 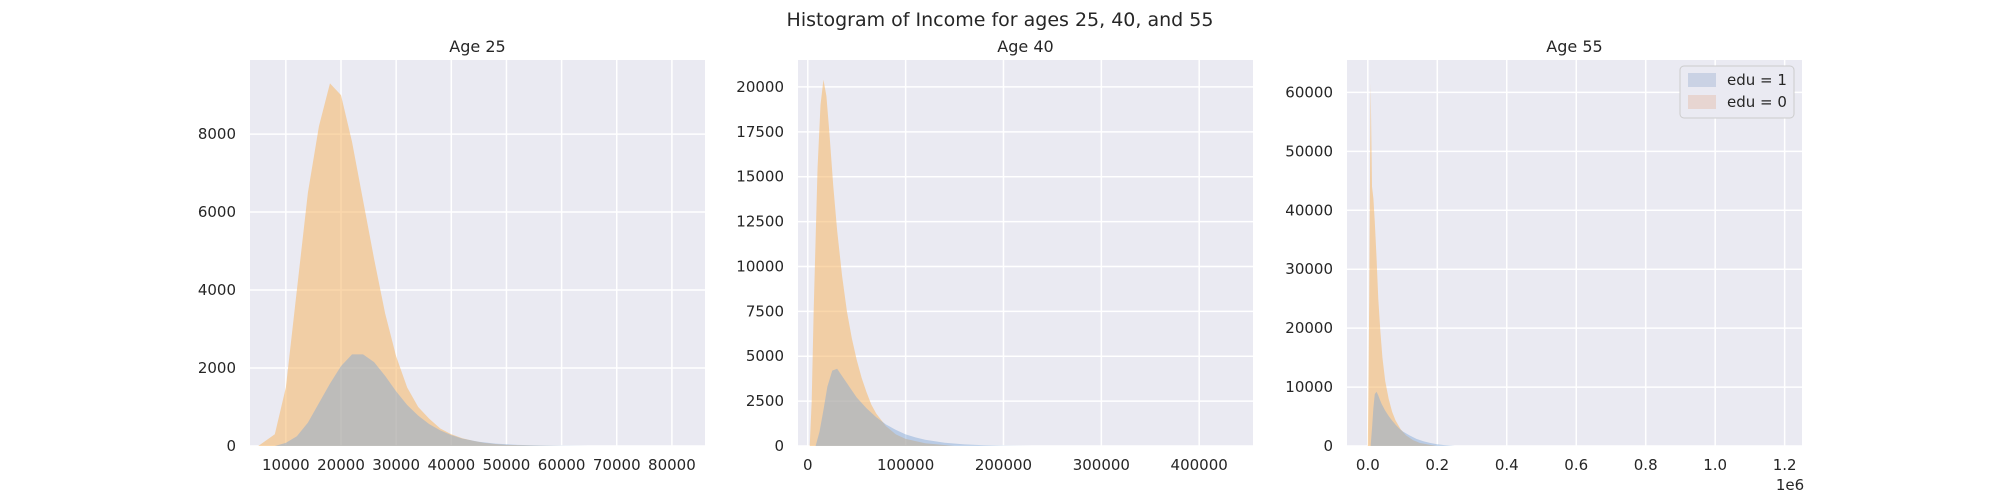 What do you see at coordinates (1368, 465) in the screenshot?
I see `x-tick-label: 0.0` at bounding box center [1368, 465].